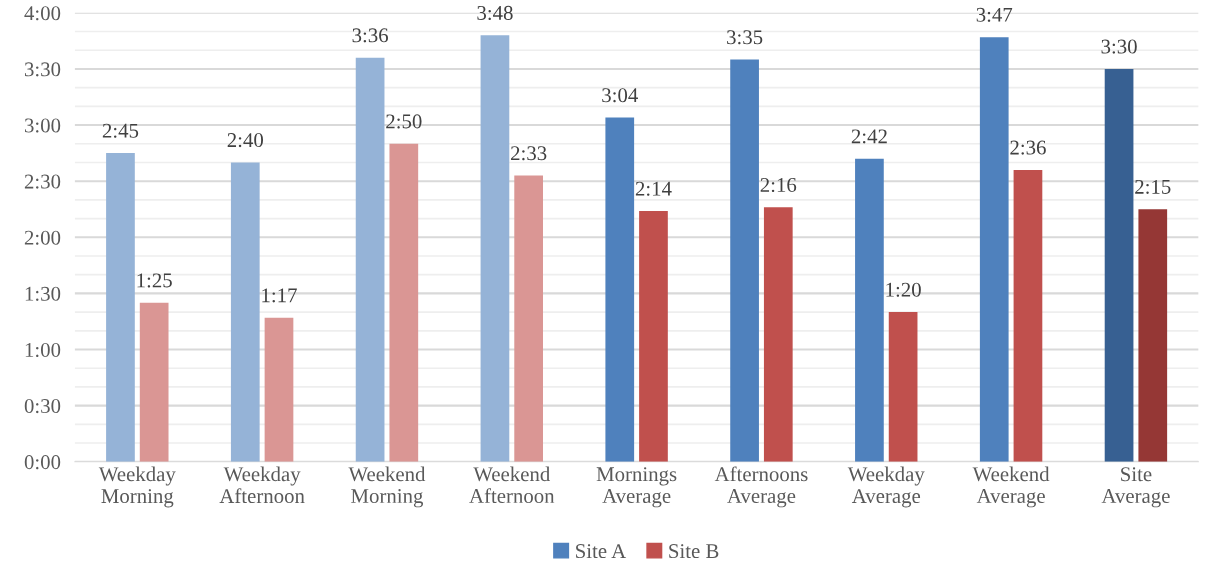 The height and width of the screenshot is (583, 1208). I want to click on legend-label: Site A, so click(601, 551).